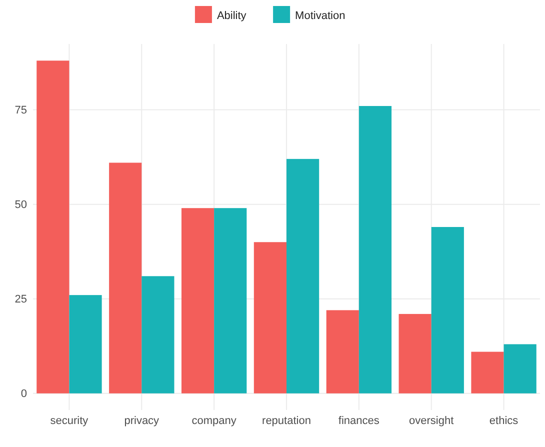 This screenshot has height=447, width=545. What do you see at coordinates (142, 421) in the screenshot?
I see `x-tick-label: privacy` at bounding box center [142, 421].